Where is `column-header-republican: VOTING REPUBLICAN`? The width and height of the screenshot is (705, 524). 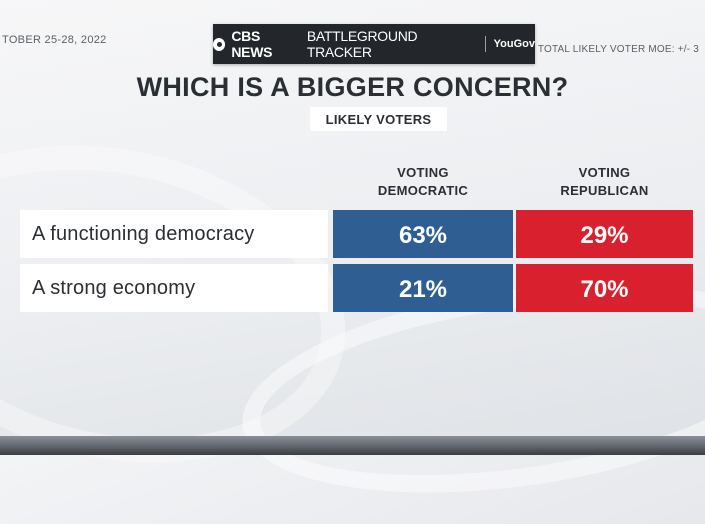
column-header-republican: VOTING REPUBLICAN is located at coordinates (604, 182).